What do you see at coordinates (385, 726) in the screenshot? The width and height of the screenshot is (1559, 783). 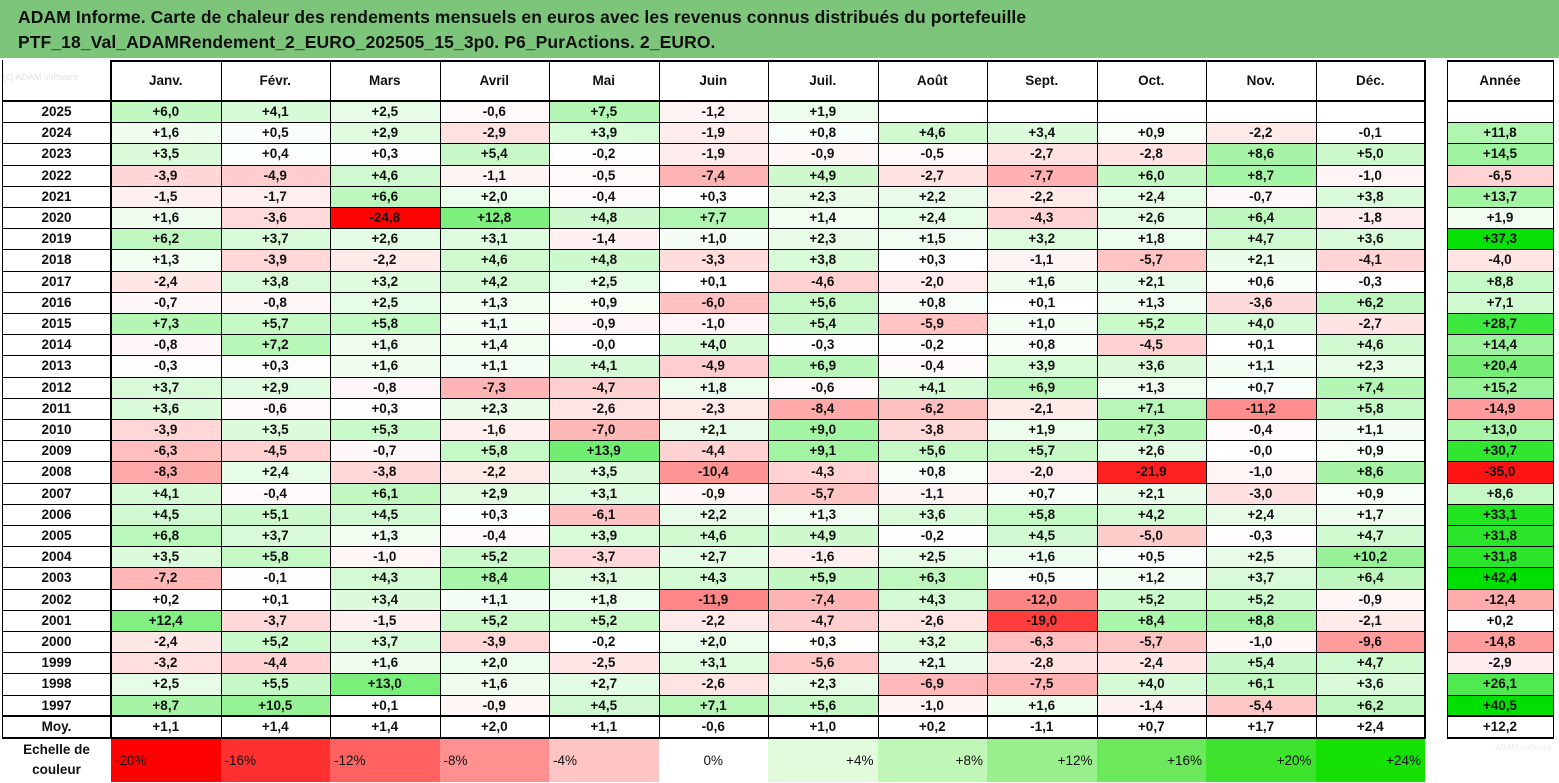 I see `average-cell: +1,4` at bounding box center [385, 726].